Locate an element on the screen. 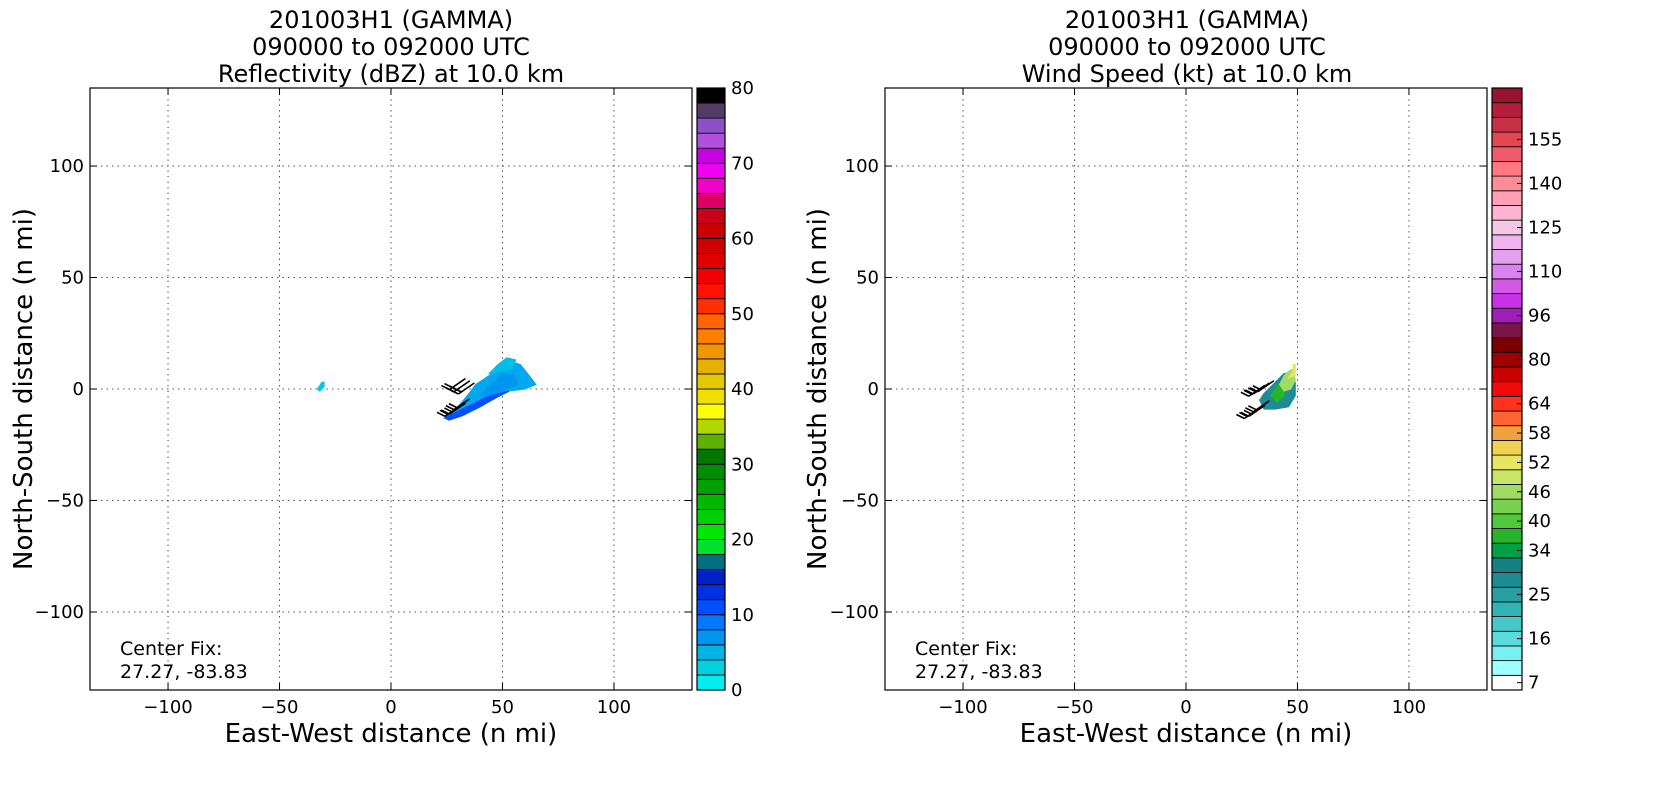  colorbar-frame is located at coordinates (1507, 389).